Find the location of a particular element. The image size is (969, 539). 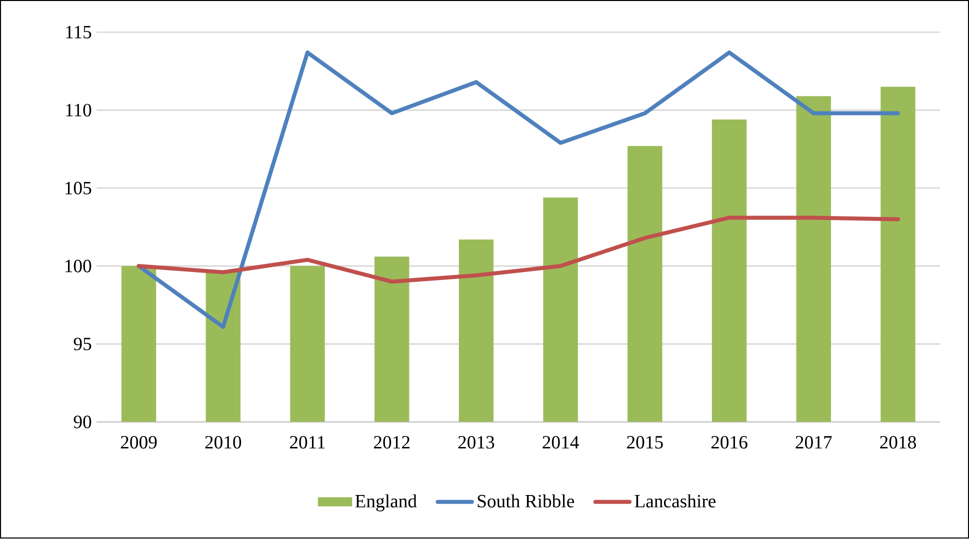

legend-label: England is located at coordinates (386, 503).